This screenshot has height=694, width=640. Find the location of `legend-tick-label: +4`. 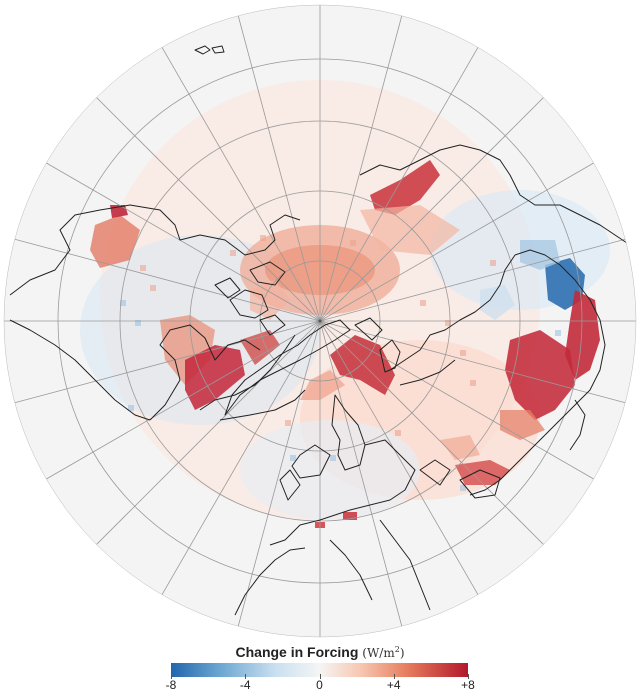

legend-tick-label: +4 is located at coordinates (393, 685).